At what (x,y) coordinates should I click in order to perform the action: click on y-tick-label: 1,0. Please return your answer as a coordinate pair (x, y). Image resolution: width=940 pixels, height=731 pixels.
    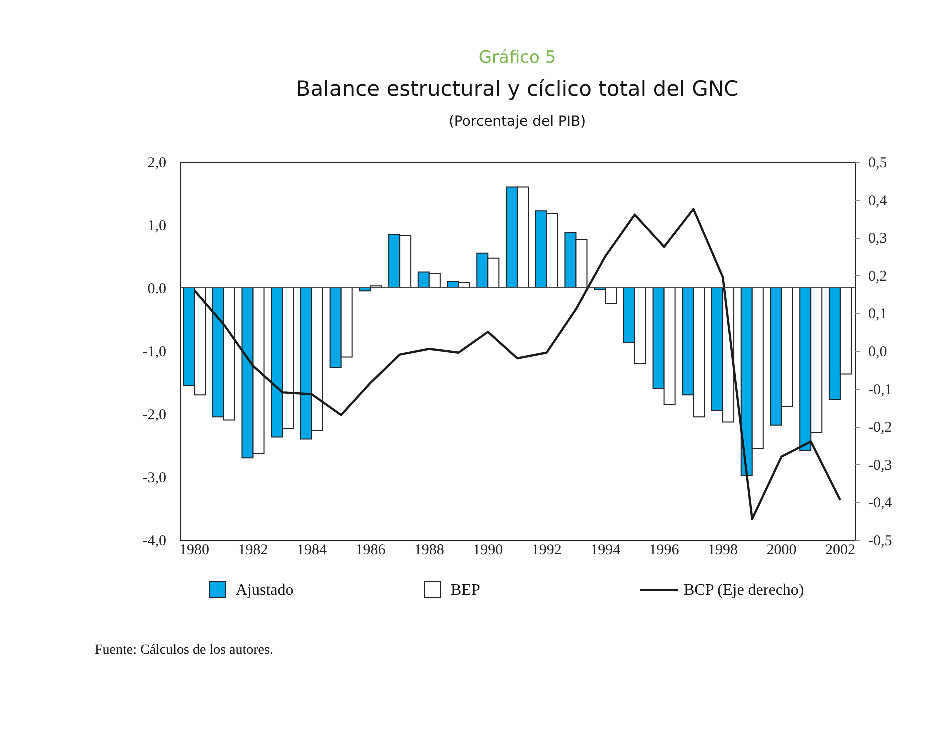
    Looking at the image, I should click on (157, 226).